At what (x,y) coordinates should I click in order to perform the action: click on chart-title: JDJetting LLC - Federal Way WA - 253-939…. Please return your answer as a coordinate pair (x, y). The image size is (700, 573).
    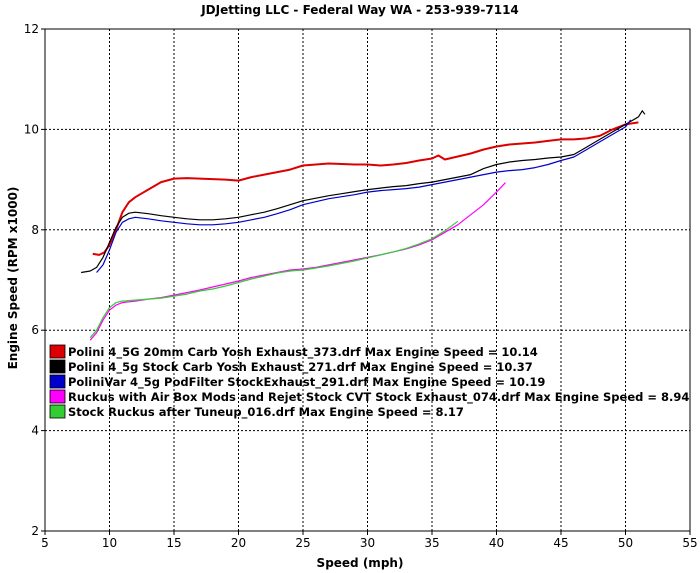
    Looking at the image, I should click on (359, 10).